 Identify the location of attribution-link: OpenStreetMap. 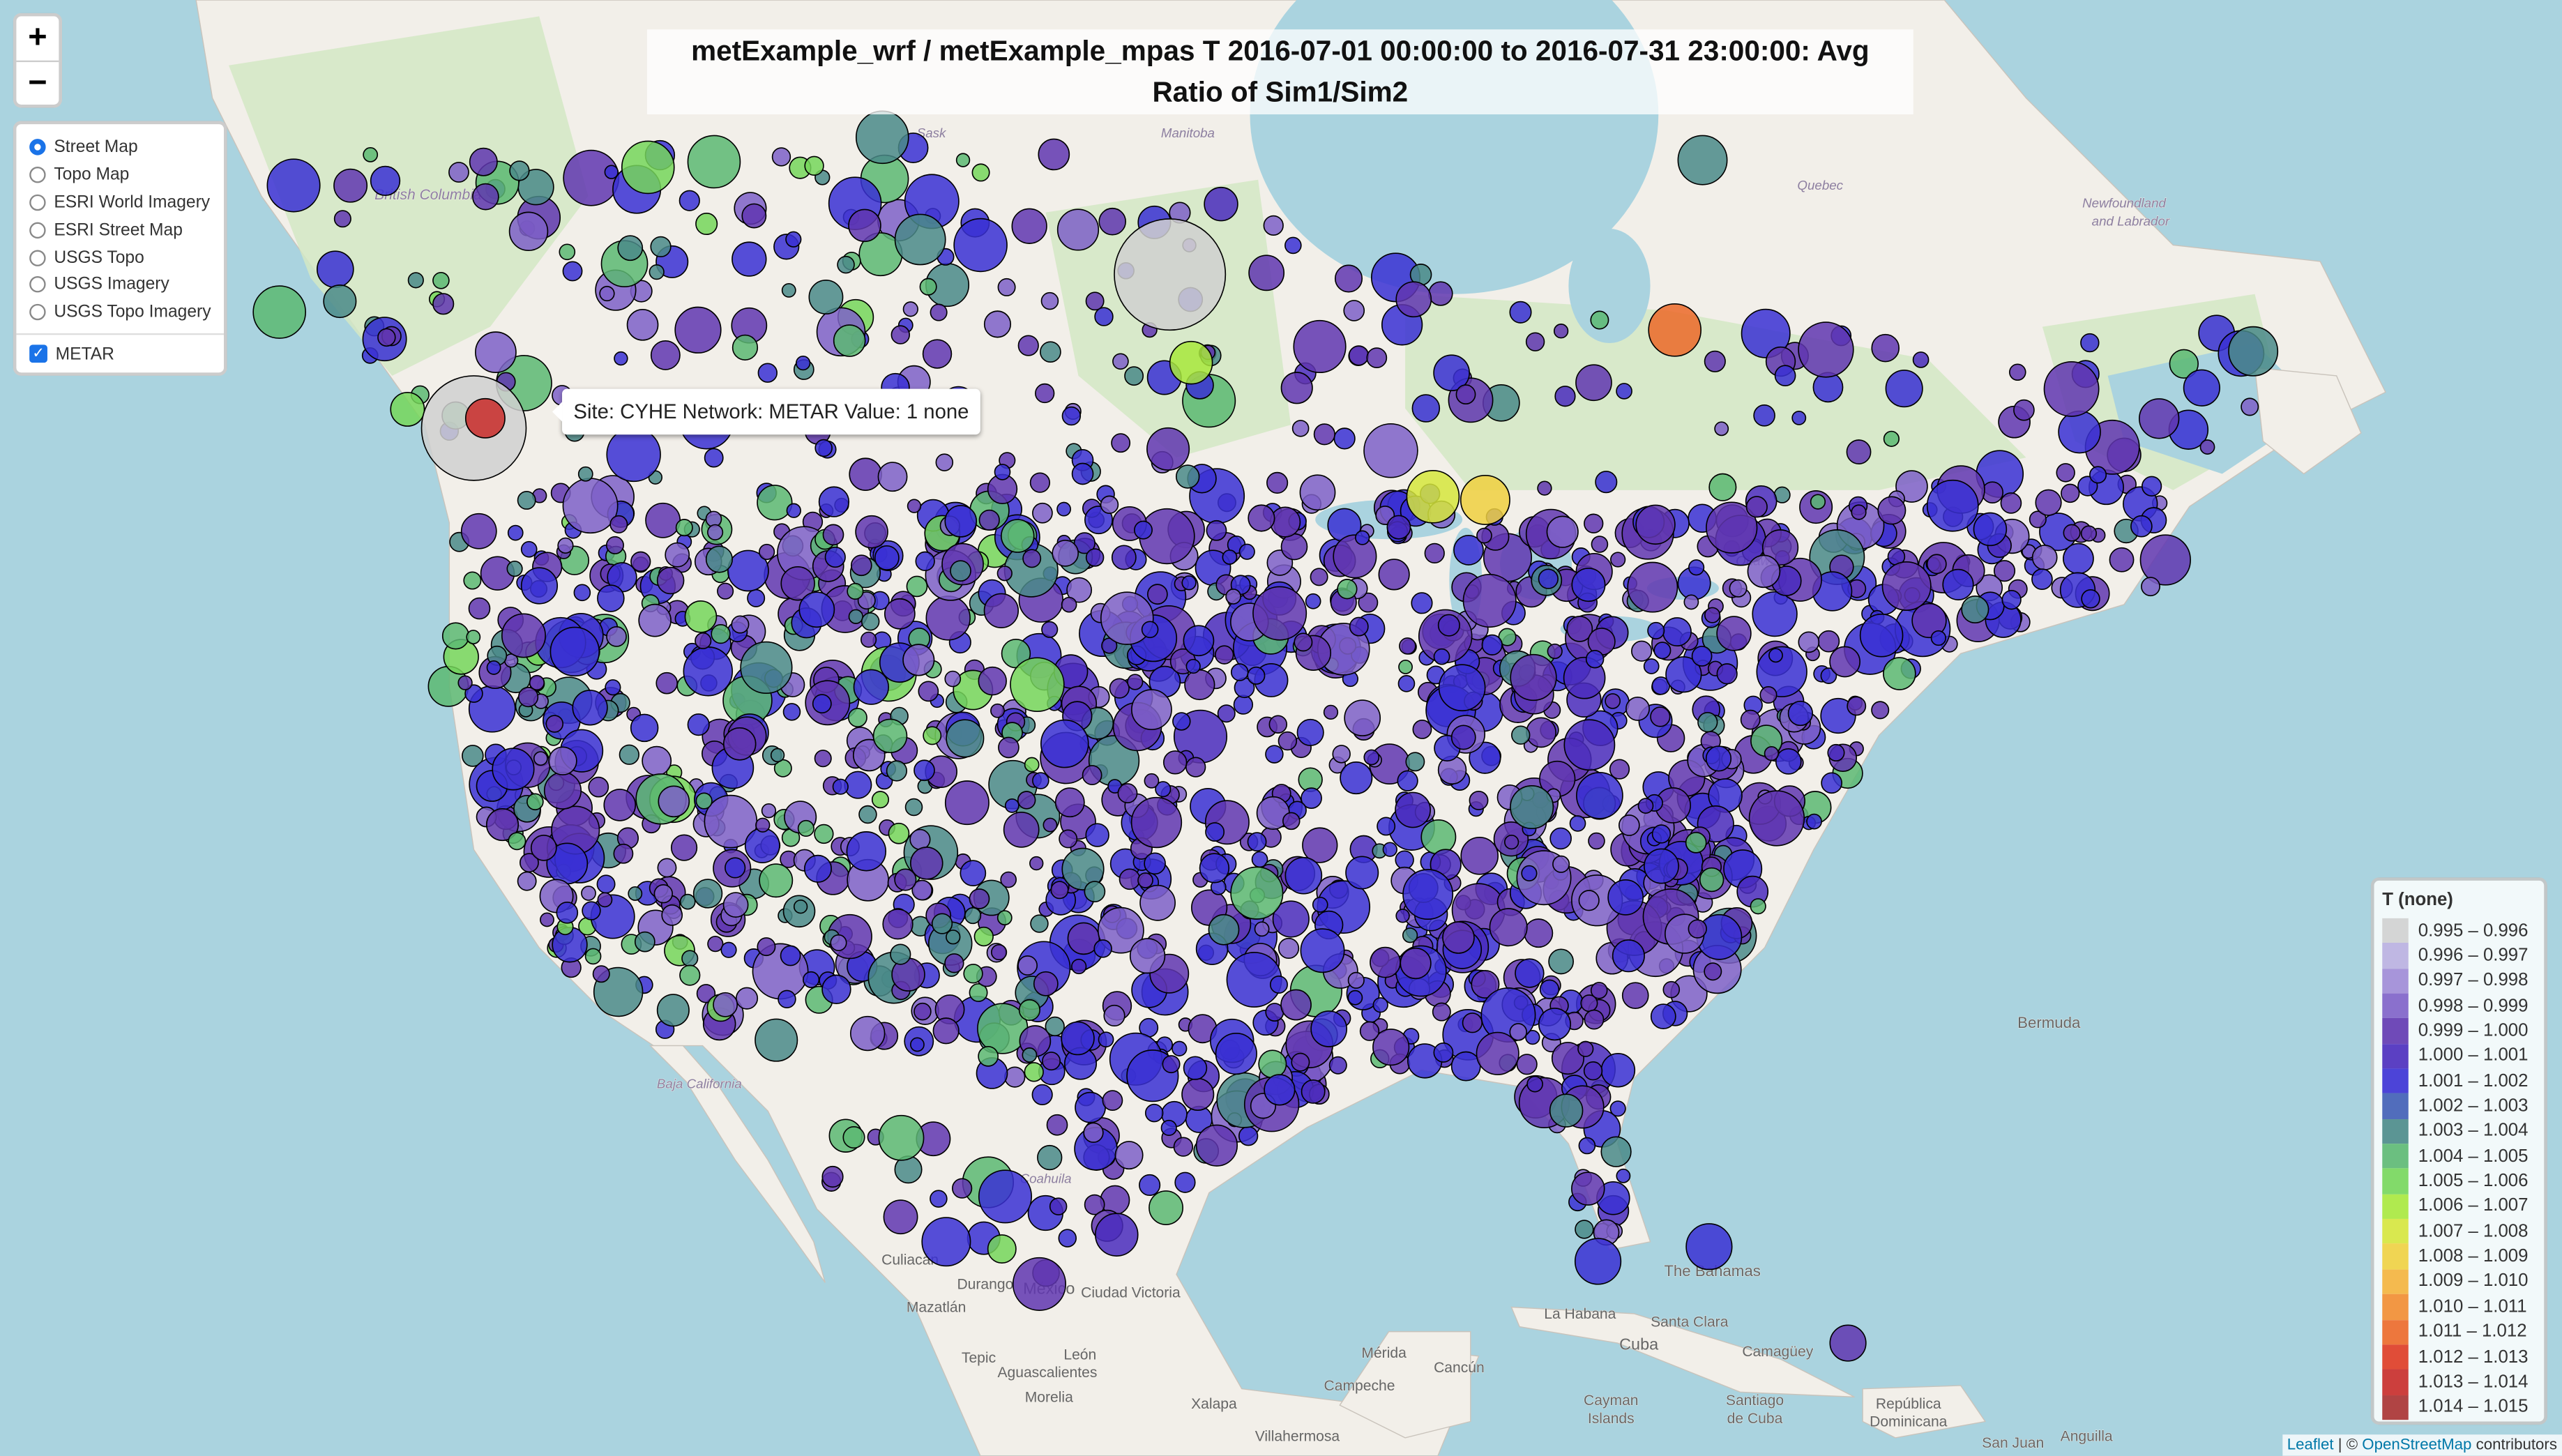
(2417, 1445).